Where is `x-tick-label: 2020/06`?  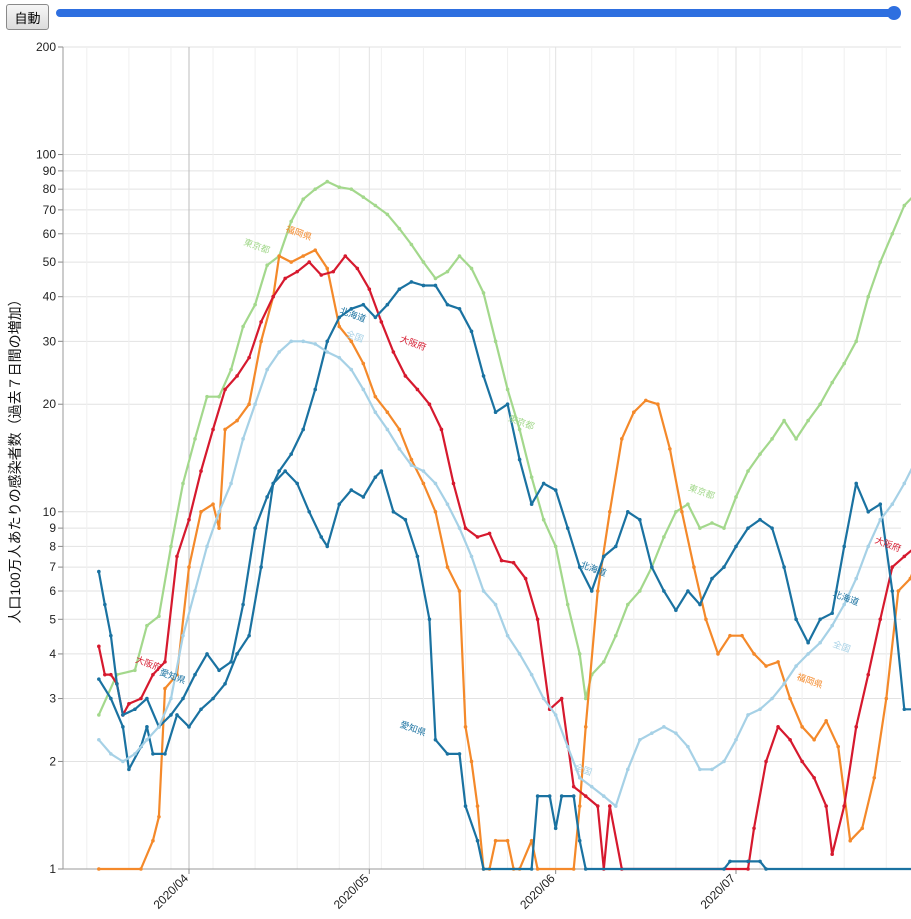 x-tick-label: 2020/06 is located at coordinates (537, 891).